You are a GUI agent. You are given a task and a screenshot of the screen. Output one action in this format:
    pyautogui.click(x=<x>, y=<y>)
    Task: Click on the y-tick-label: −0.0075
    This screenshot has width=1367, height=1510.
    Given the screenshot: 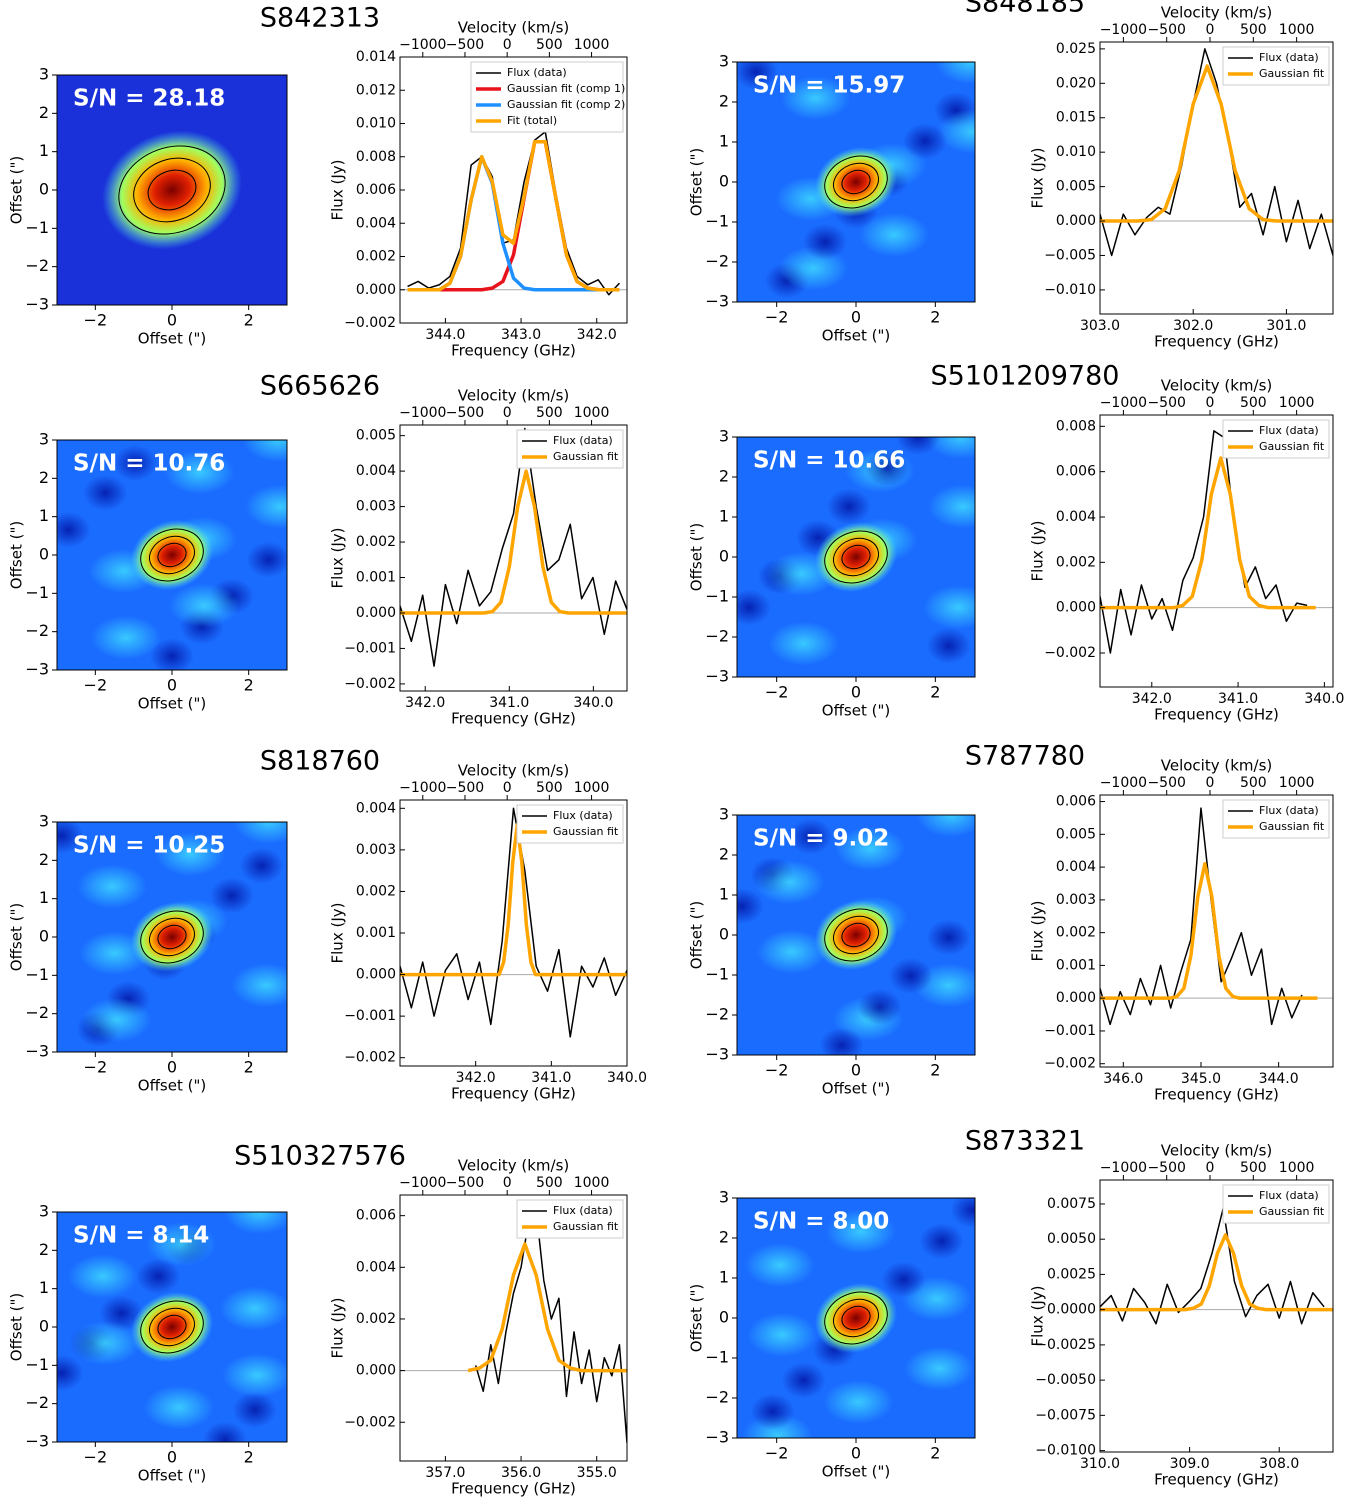 What is the action you would take?
    pyautogui.click(x=1065, y=1415)
    